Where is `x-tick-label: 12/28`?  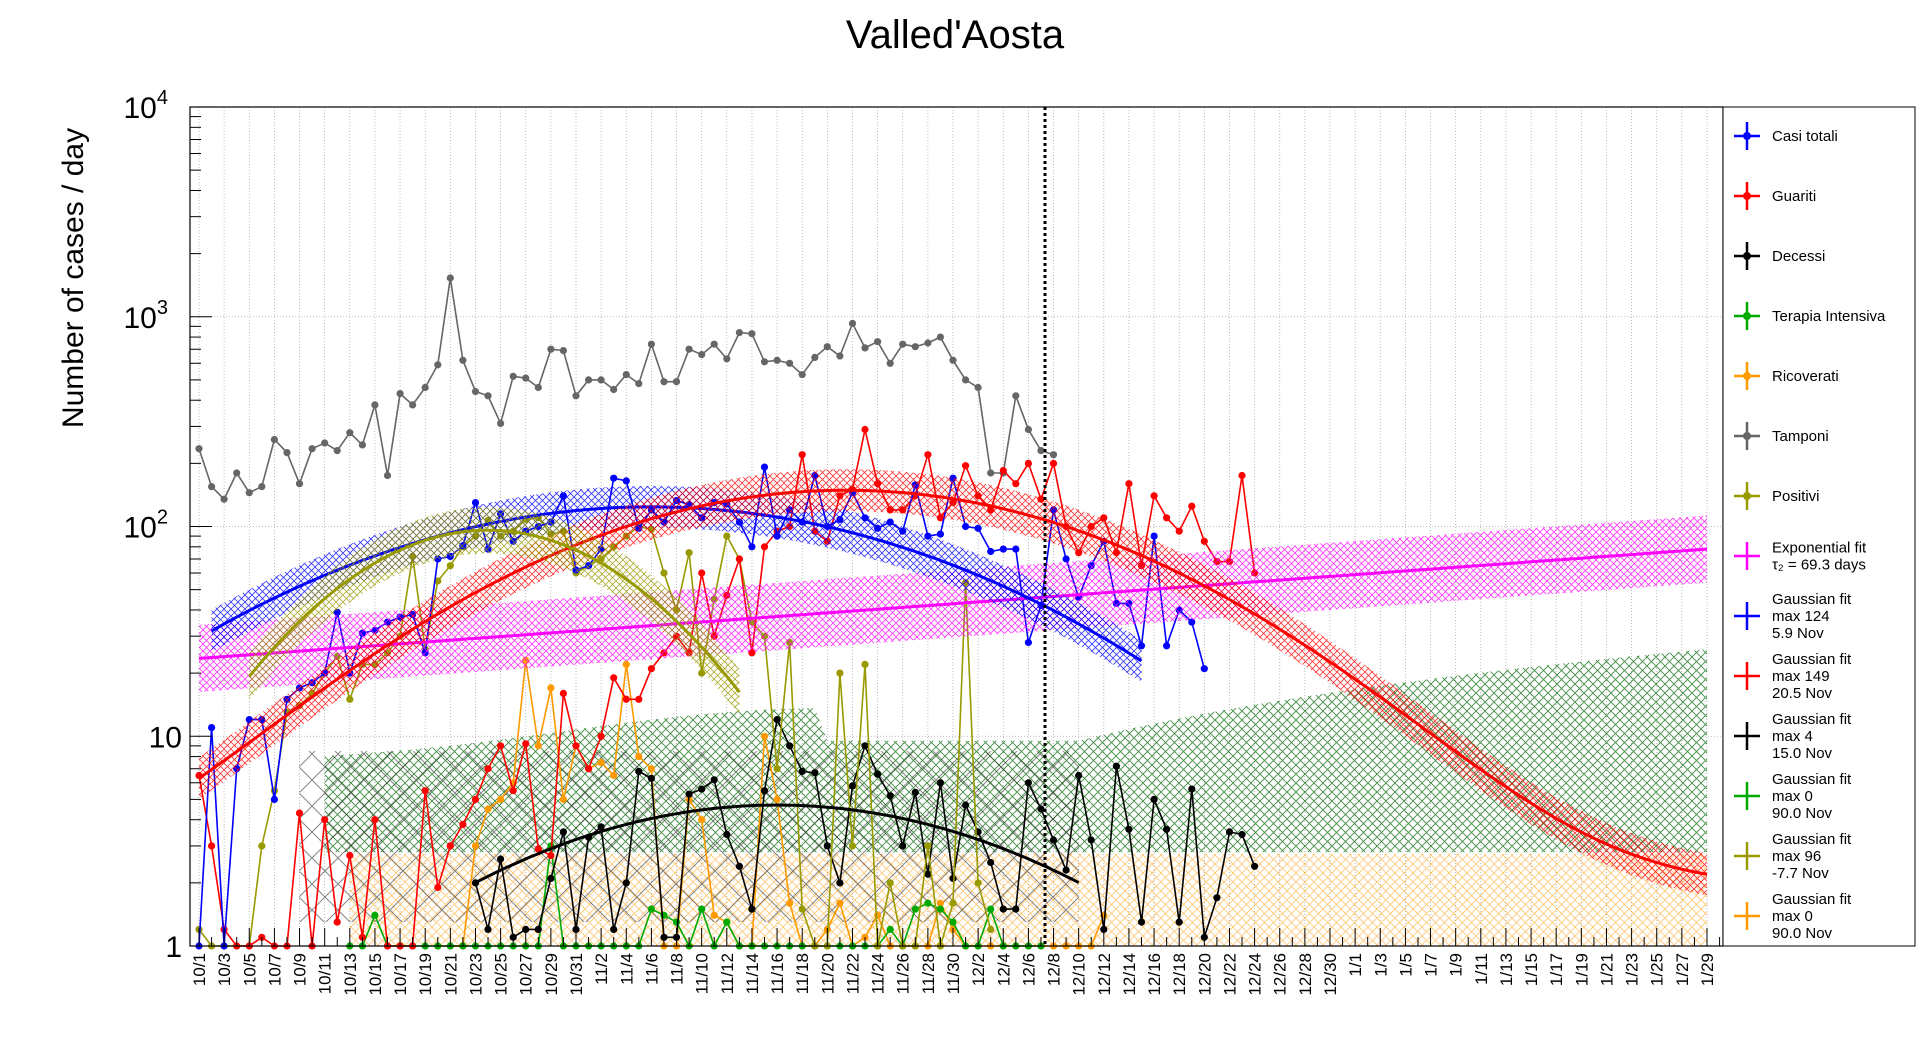
x-tick-label: 12/28 is located at coordinates (1305, 974).